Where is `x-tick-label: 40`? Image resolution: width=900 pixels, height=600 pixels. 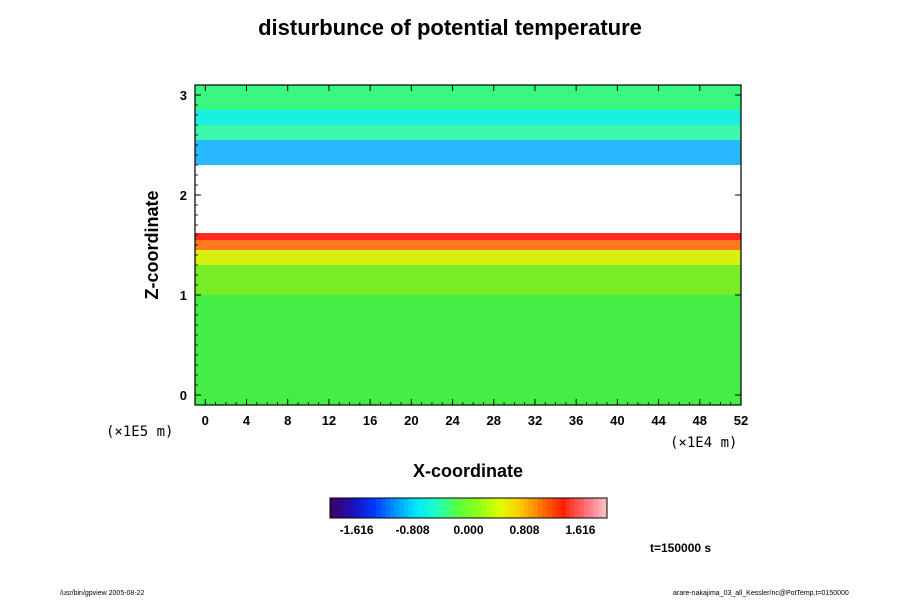 x-tick-label: 40 is located at coordinates (617, 420).